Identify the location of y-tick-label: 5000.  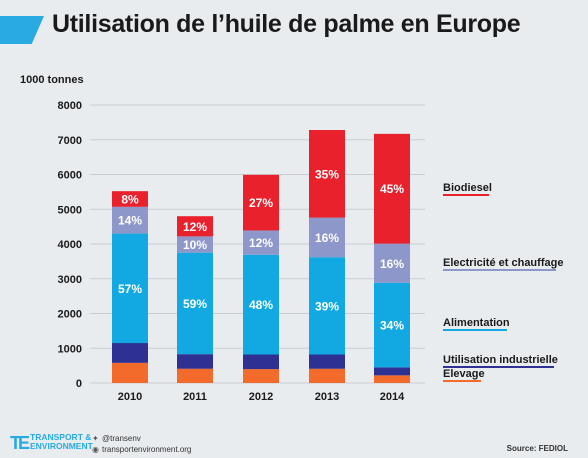
(70, 210).